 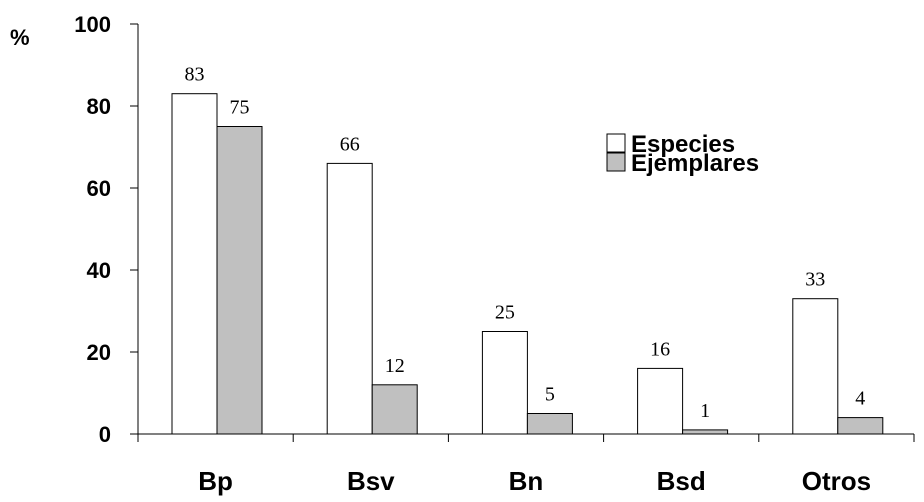 What do you see at coordinates (505, 313) in the screenshot?
I see `data-label: 25` at bounding box center [505, 313].